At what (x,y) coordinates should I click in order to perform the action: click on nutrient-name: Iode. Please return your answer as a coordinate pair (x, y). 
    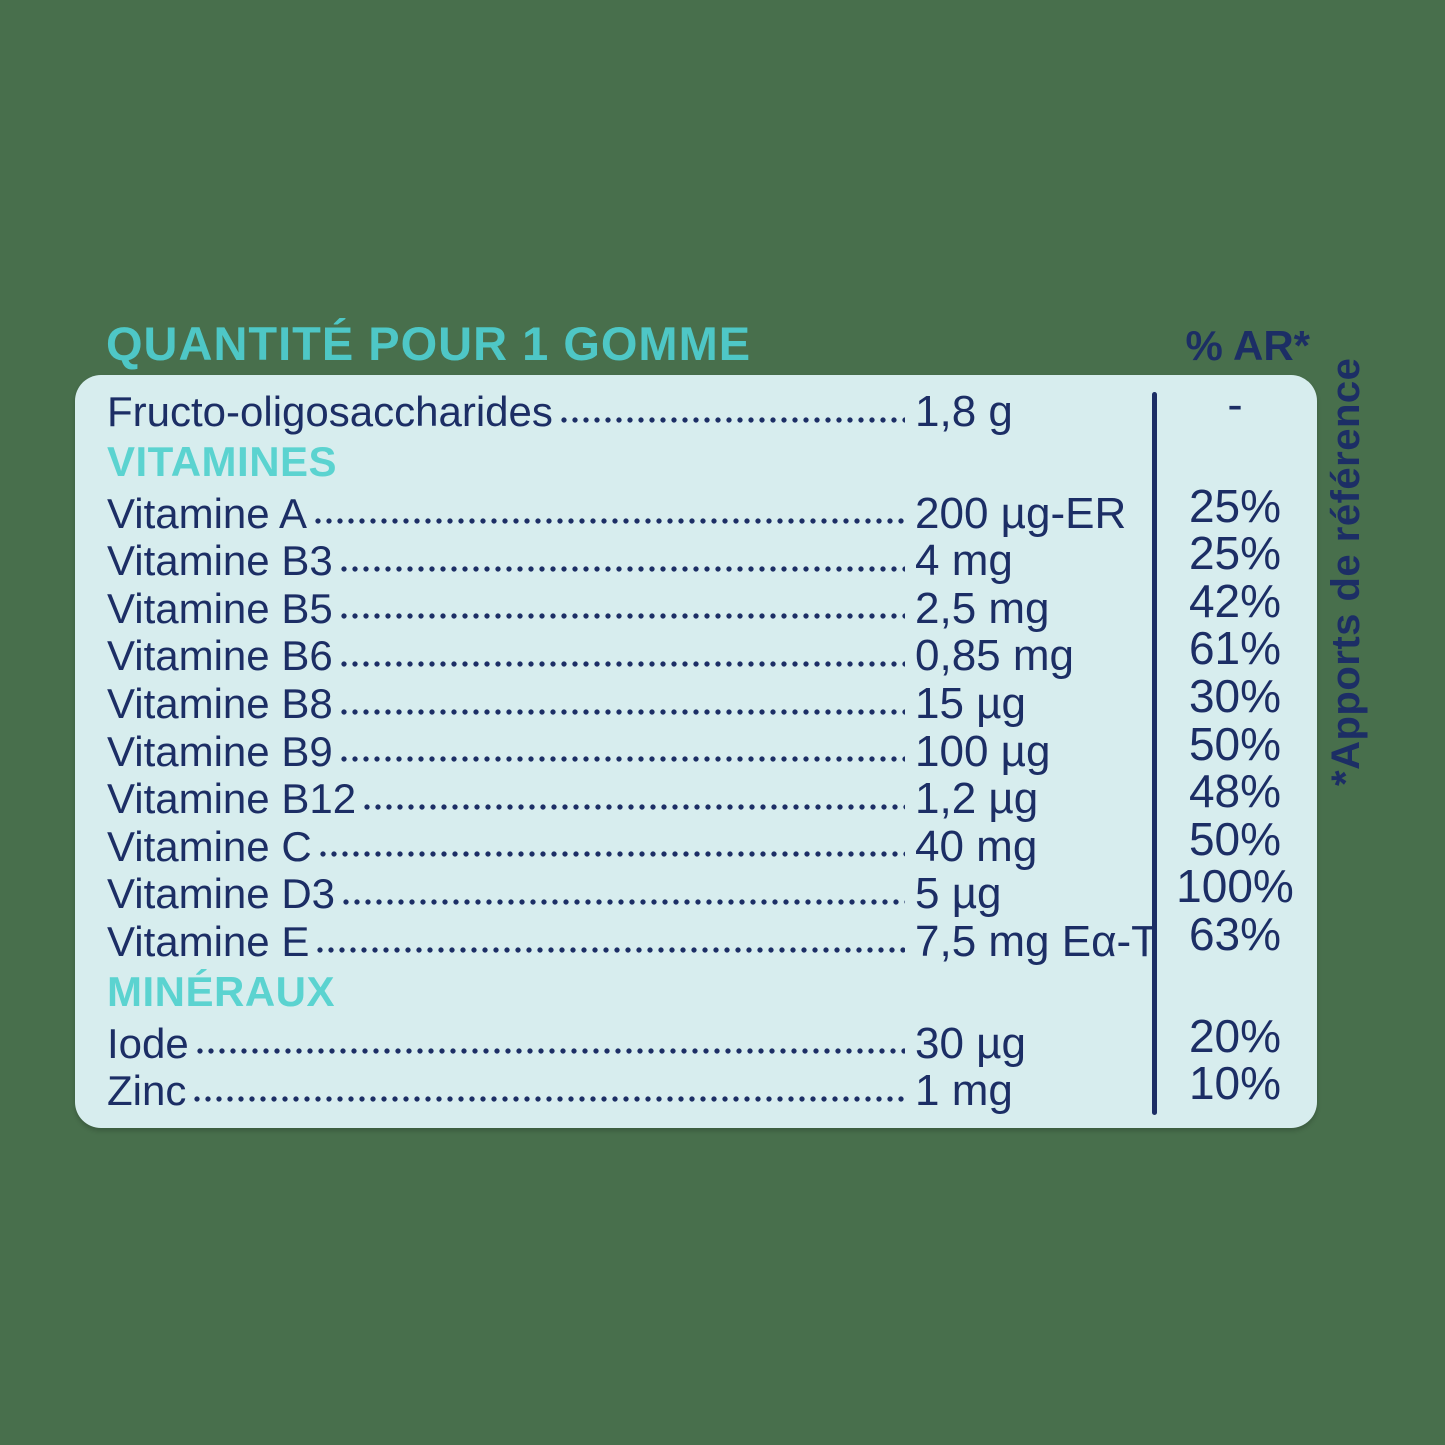
    Looking at the image, I should click on (148, 1043).